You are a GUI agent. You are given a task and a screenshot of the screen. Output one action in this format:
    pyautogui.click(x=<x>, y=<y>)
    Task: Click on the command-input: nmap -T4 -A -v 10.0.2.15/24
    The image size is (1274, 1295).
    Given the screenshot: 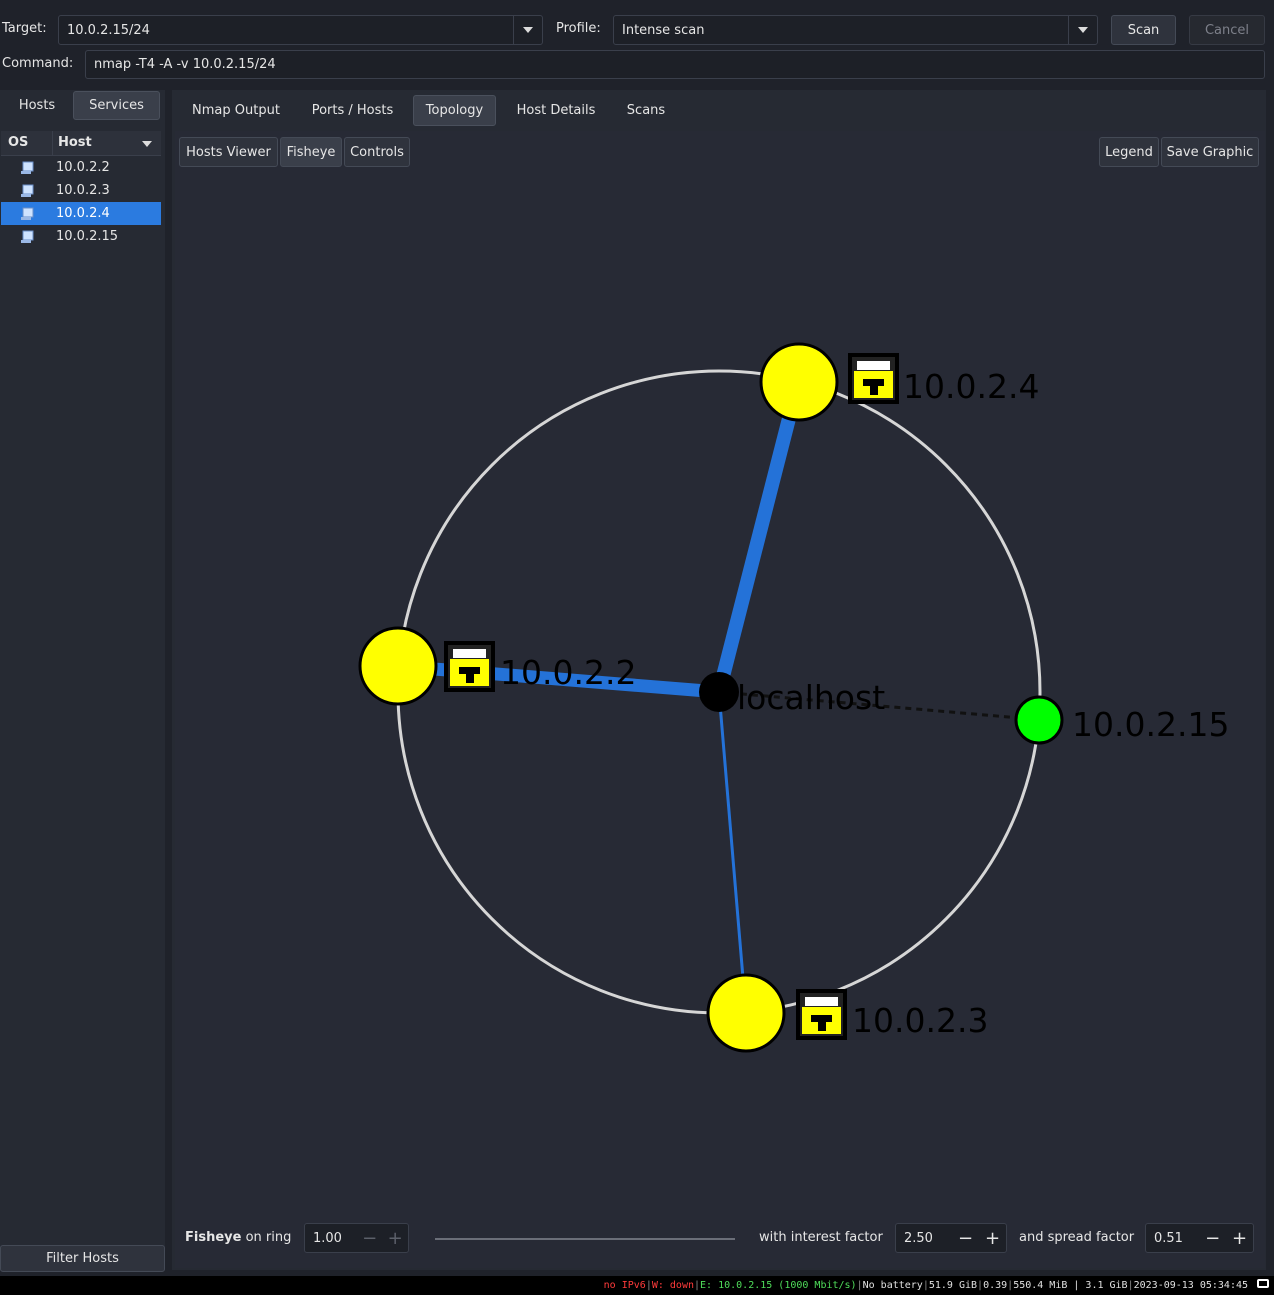 What is the action you would take?
    pyautogui.click(x=675, y=64)
    